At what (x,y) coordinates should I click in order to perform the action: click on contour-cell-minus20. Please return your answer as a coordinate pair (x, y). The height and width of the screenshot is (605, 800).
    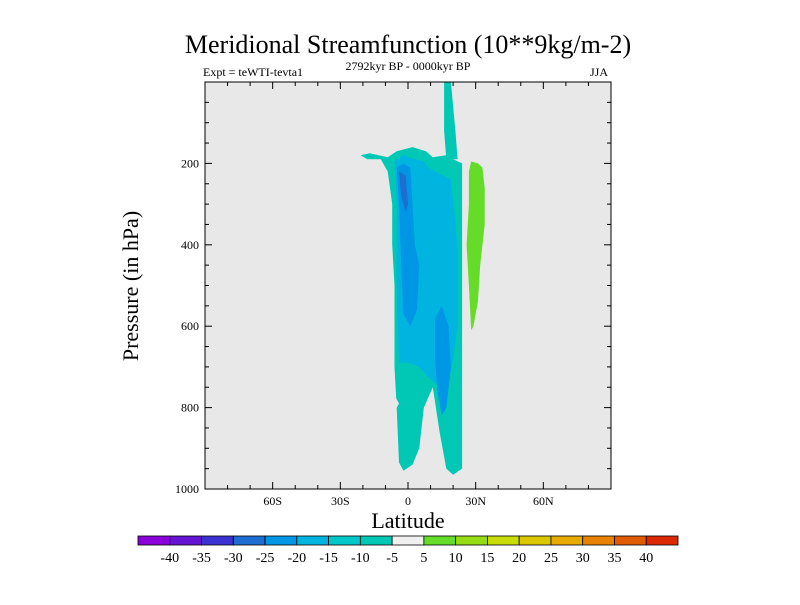
    Looking at the image, I should click on (408, 245).